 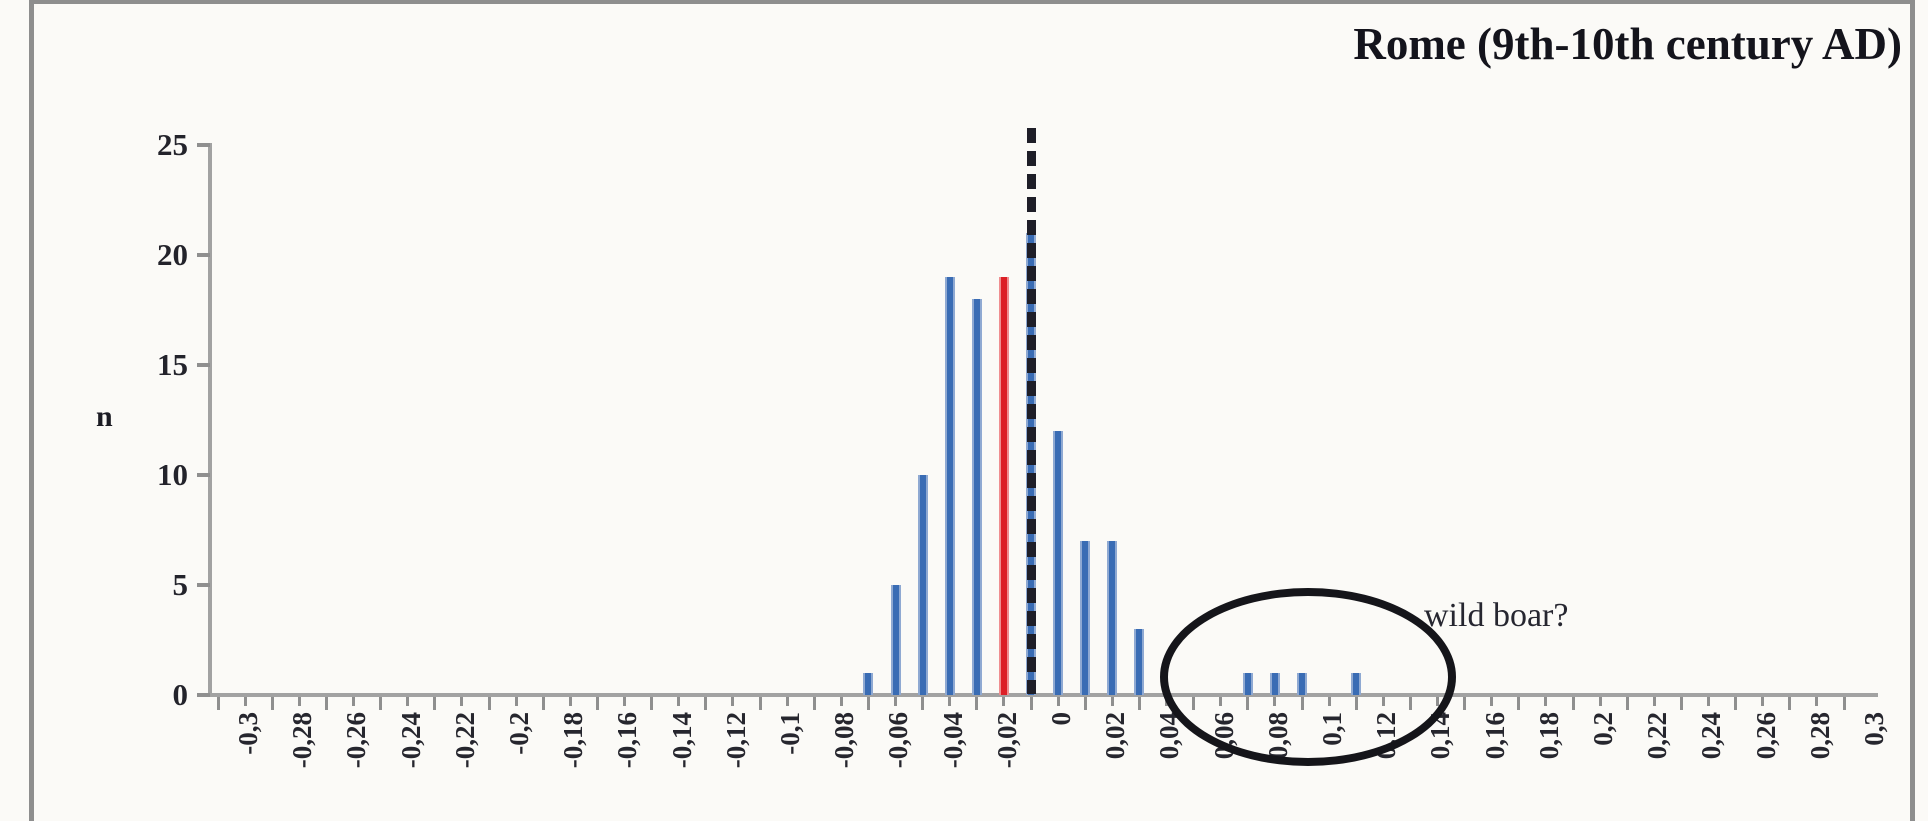 What do you see at coordinates (735, 740) in the screenshot?
I see `x-tick-label: -0,12` at bounding box center [735, 740].